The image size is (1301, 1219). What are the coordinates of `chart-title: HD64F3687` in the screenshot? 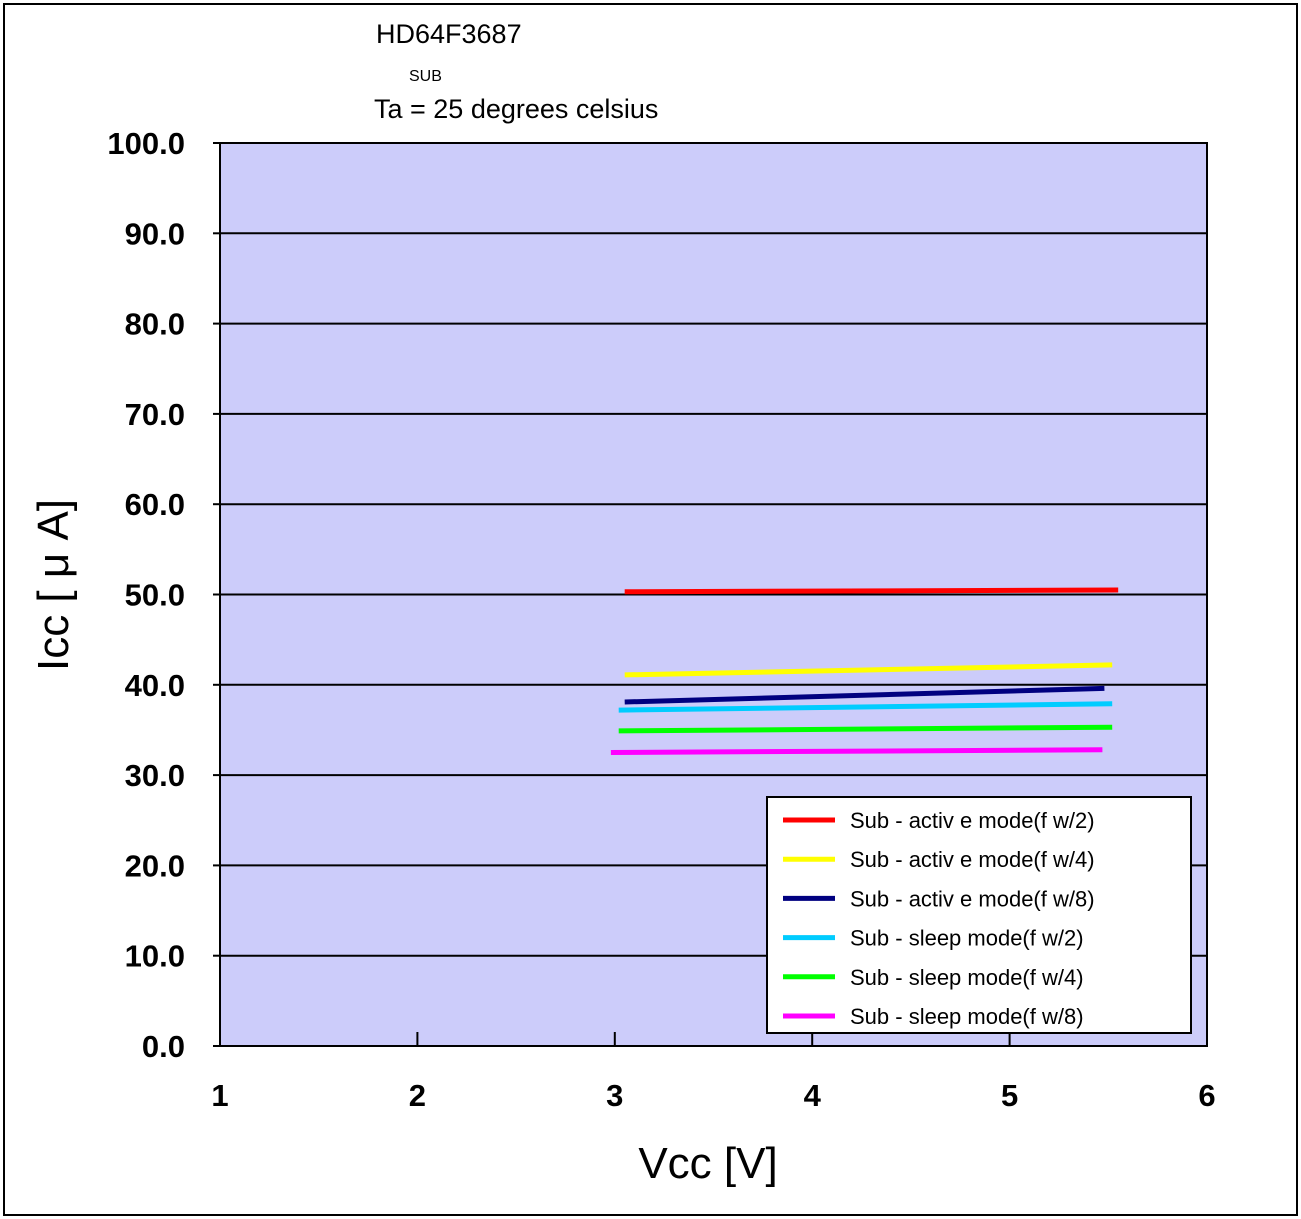 It's located at (449, 34).